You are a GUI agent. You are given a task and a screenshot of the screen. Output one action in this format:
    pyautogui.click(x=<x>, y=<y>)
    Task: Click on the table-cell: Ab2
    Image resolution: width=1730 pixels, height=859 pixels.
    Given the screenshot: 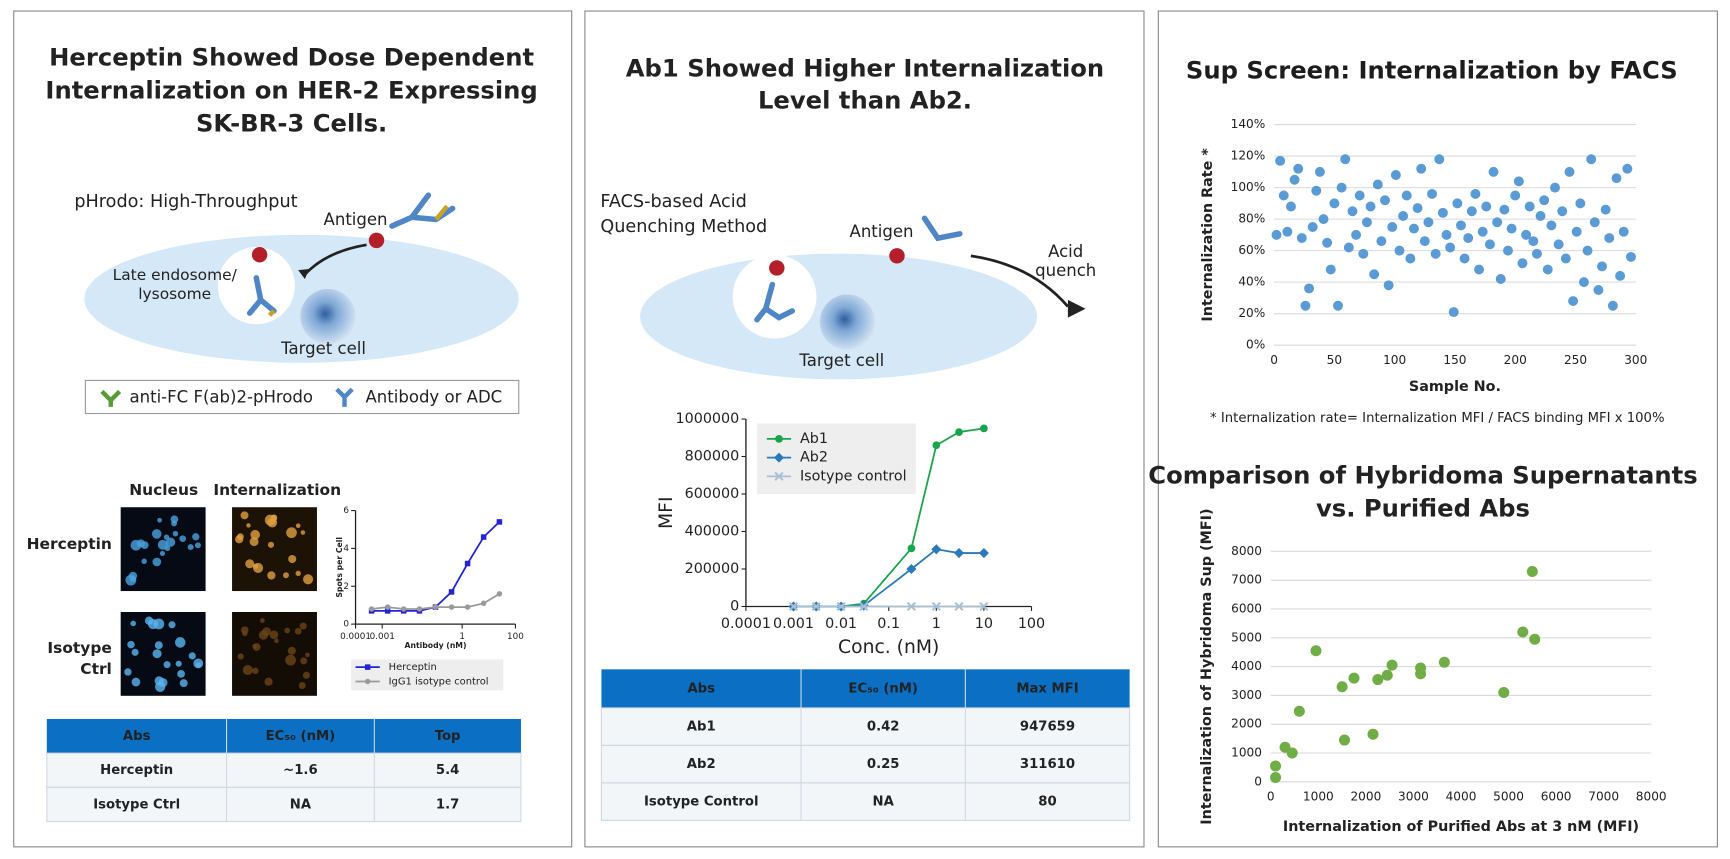 What is the action you would take?
    pyautogui.click(x=701, y=764)
    